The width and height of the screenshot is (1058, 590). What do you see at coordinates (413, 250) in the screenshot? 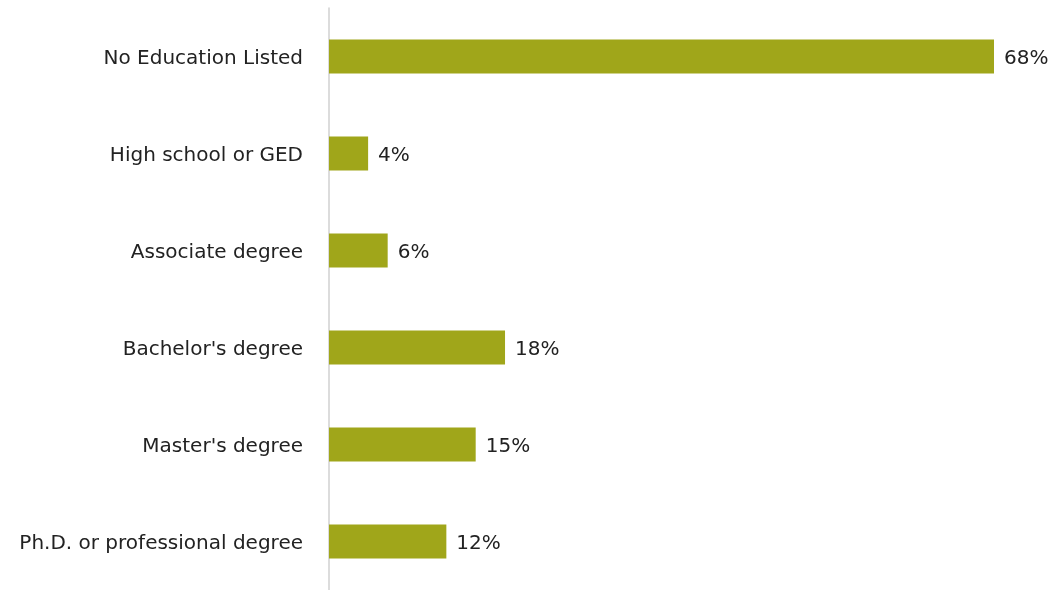
I see `data-label: 6%` at bounding box center [413, 250].